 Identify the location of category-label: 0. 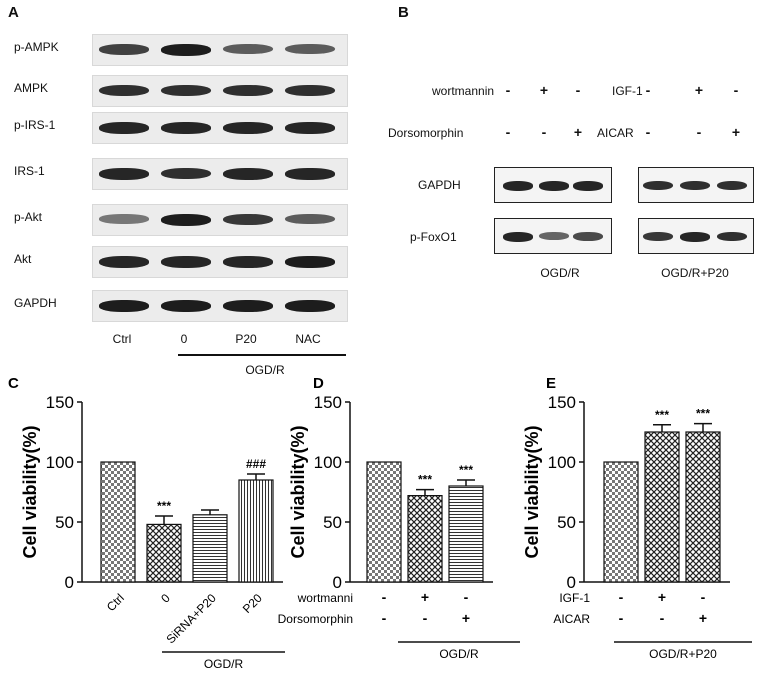
(165, 598).